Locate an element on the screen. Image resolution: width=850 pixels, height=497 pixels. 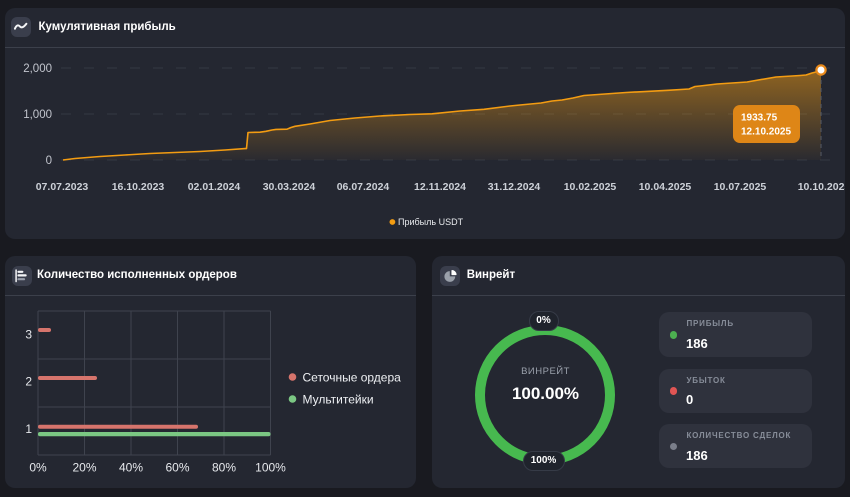
svg-text: 10.10.2025 is located at coordinates (821, 187).